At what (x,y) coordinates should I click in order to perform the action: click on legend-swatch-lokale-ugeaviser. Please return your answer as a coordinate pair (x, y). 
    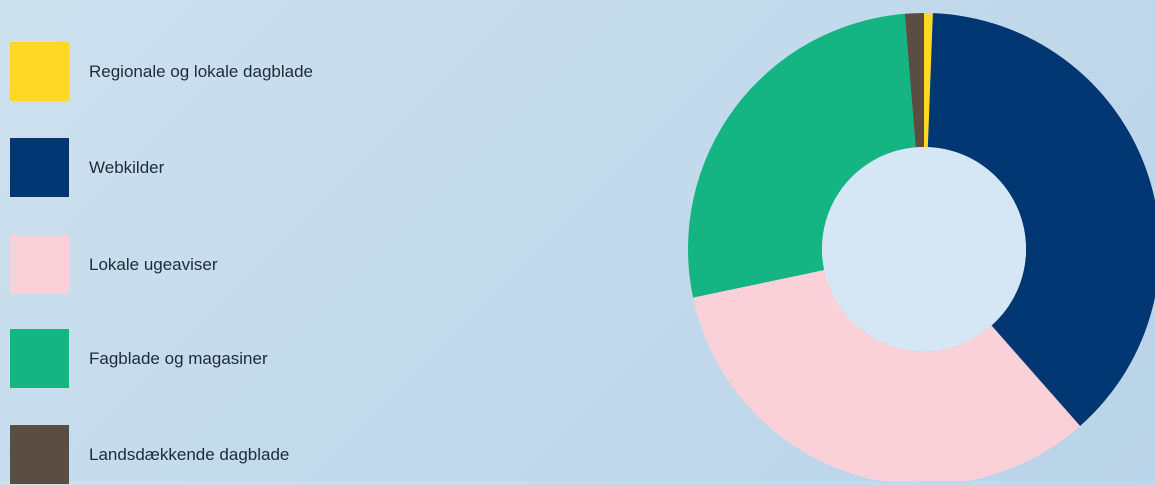
    Looking at the image, I should click on (39, 264).